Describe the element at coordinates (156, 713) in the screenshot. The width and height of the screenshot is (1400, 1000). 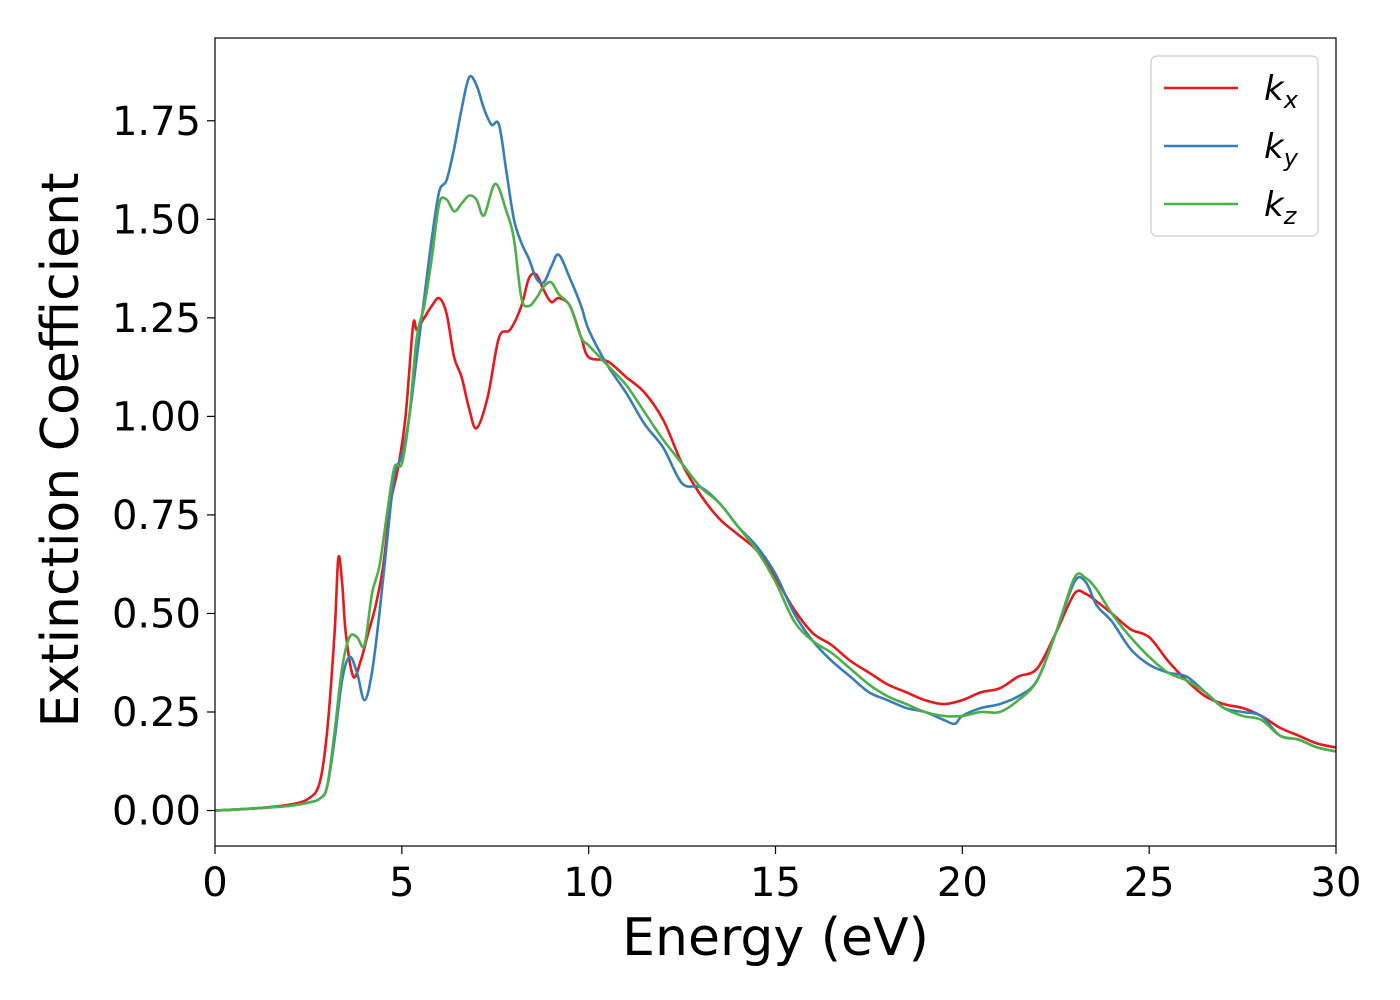
I see `y-tick-label: 0.25` at that location.